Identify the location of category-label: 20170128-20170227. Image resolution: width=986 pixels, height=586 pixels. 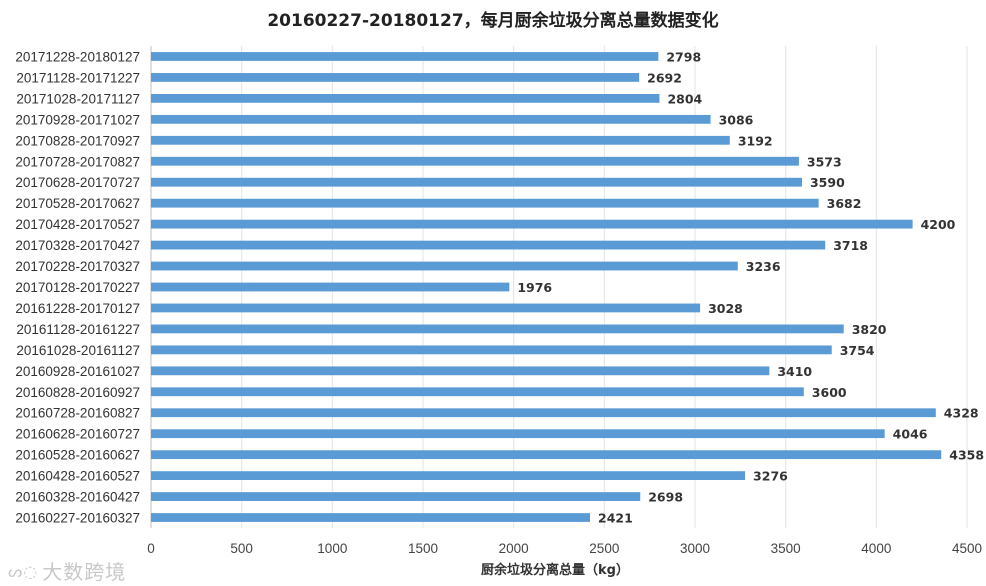
(77, 287).